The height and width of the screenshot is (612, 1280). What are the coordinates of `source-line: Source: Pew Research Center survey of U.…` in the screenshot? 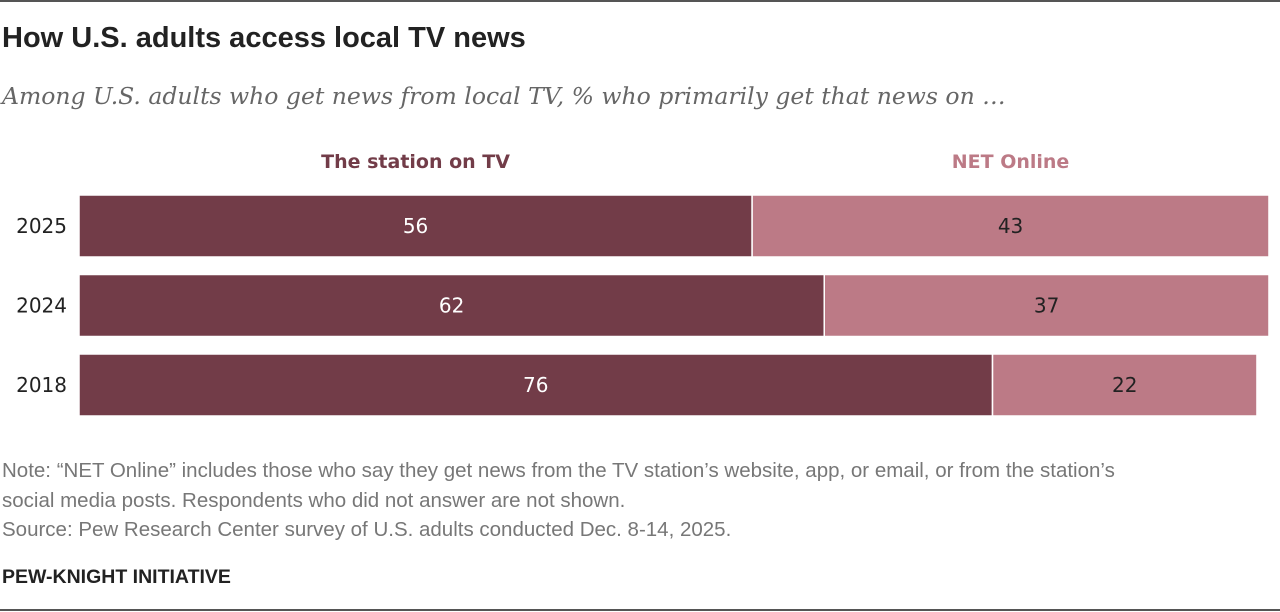 It's located at (367, 529).